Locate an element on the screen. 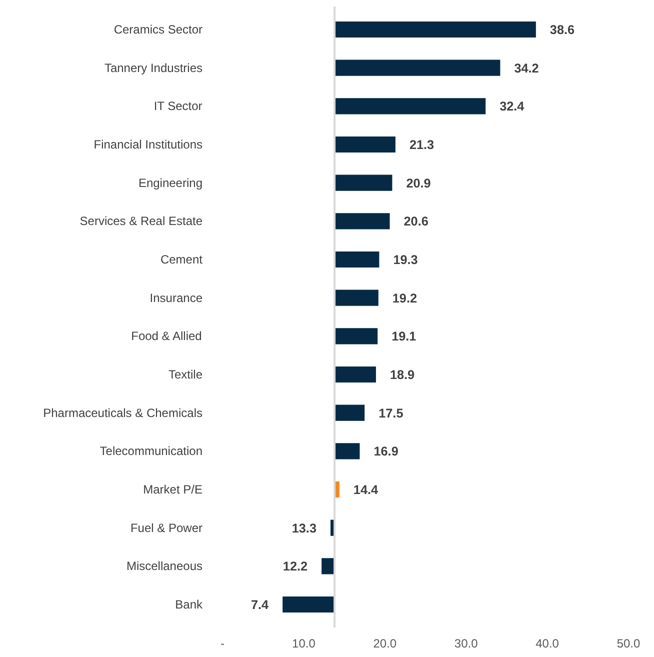  x-tick-label: 50.0 is located at coordinates (628, 643).